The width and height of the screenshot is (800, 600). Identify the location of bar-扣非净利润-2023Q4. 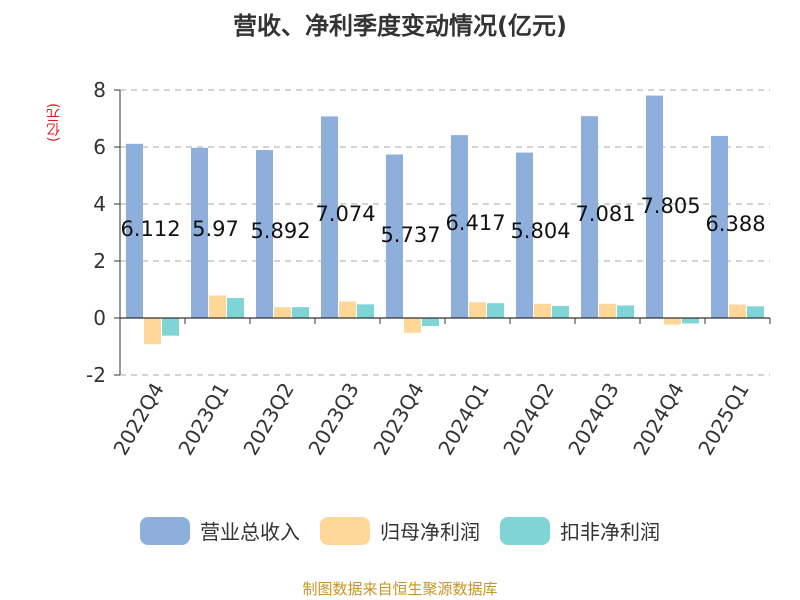
(430, 322).